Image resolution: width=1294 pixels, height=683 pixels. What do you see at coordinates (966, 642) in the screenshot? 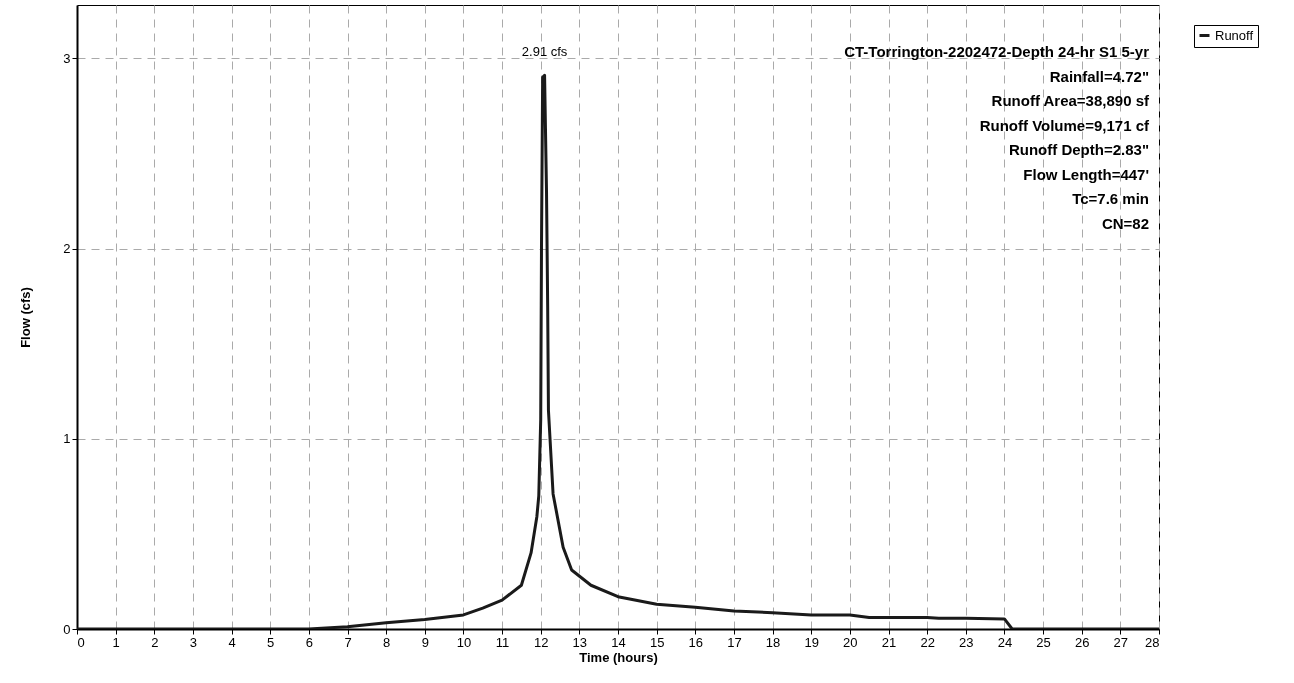
I see `x-tick-label: 23` at bounding box center [966, 642].